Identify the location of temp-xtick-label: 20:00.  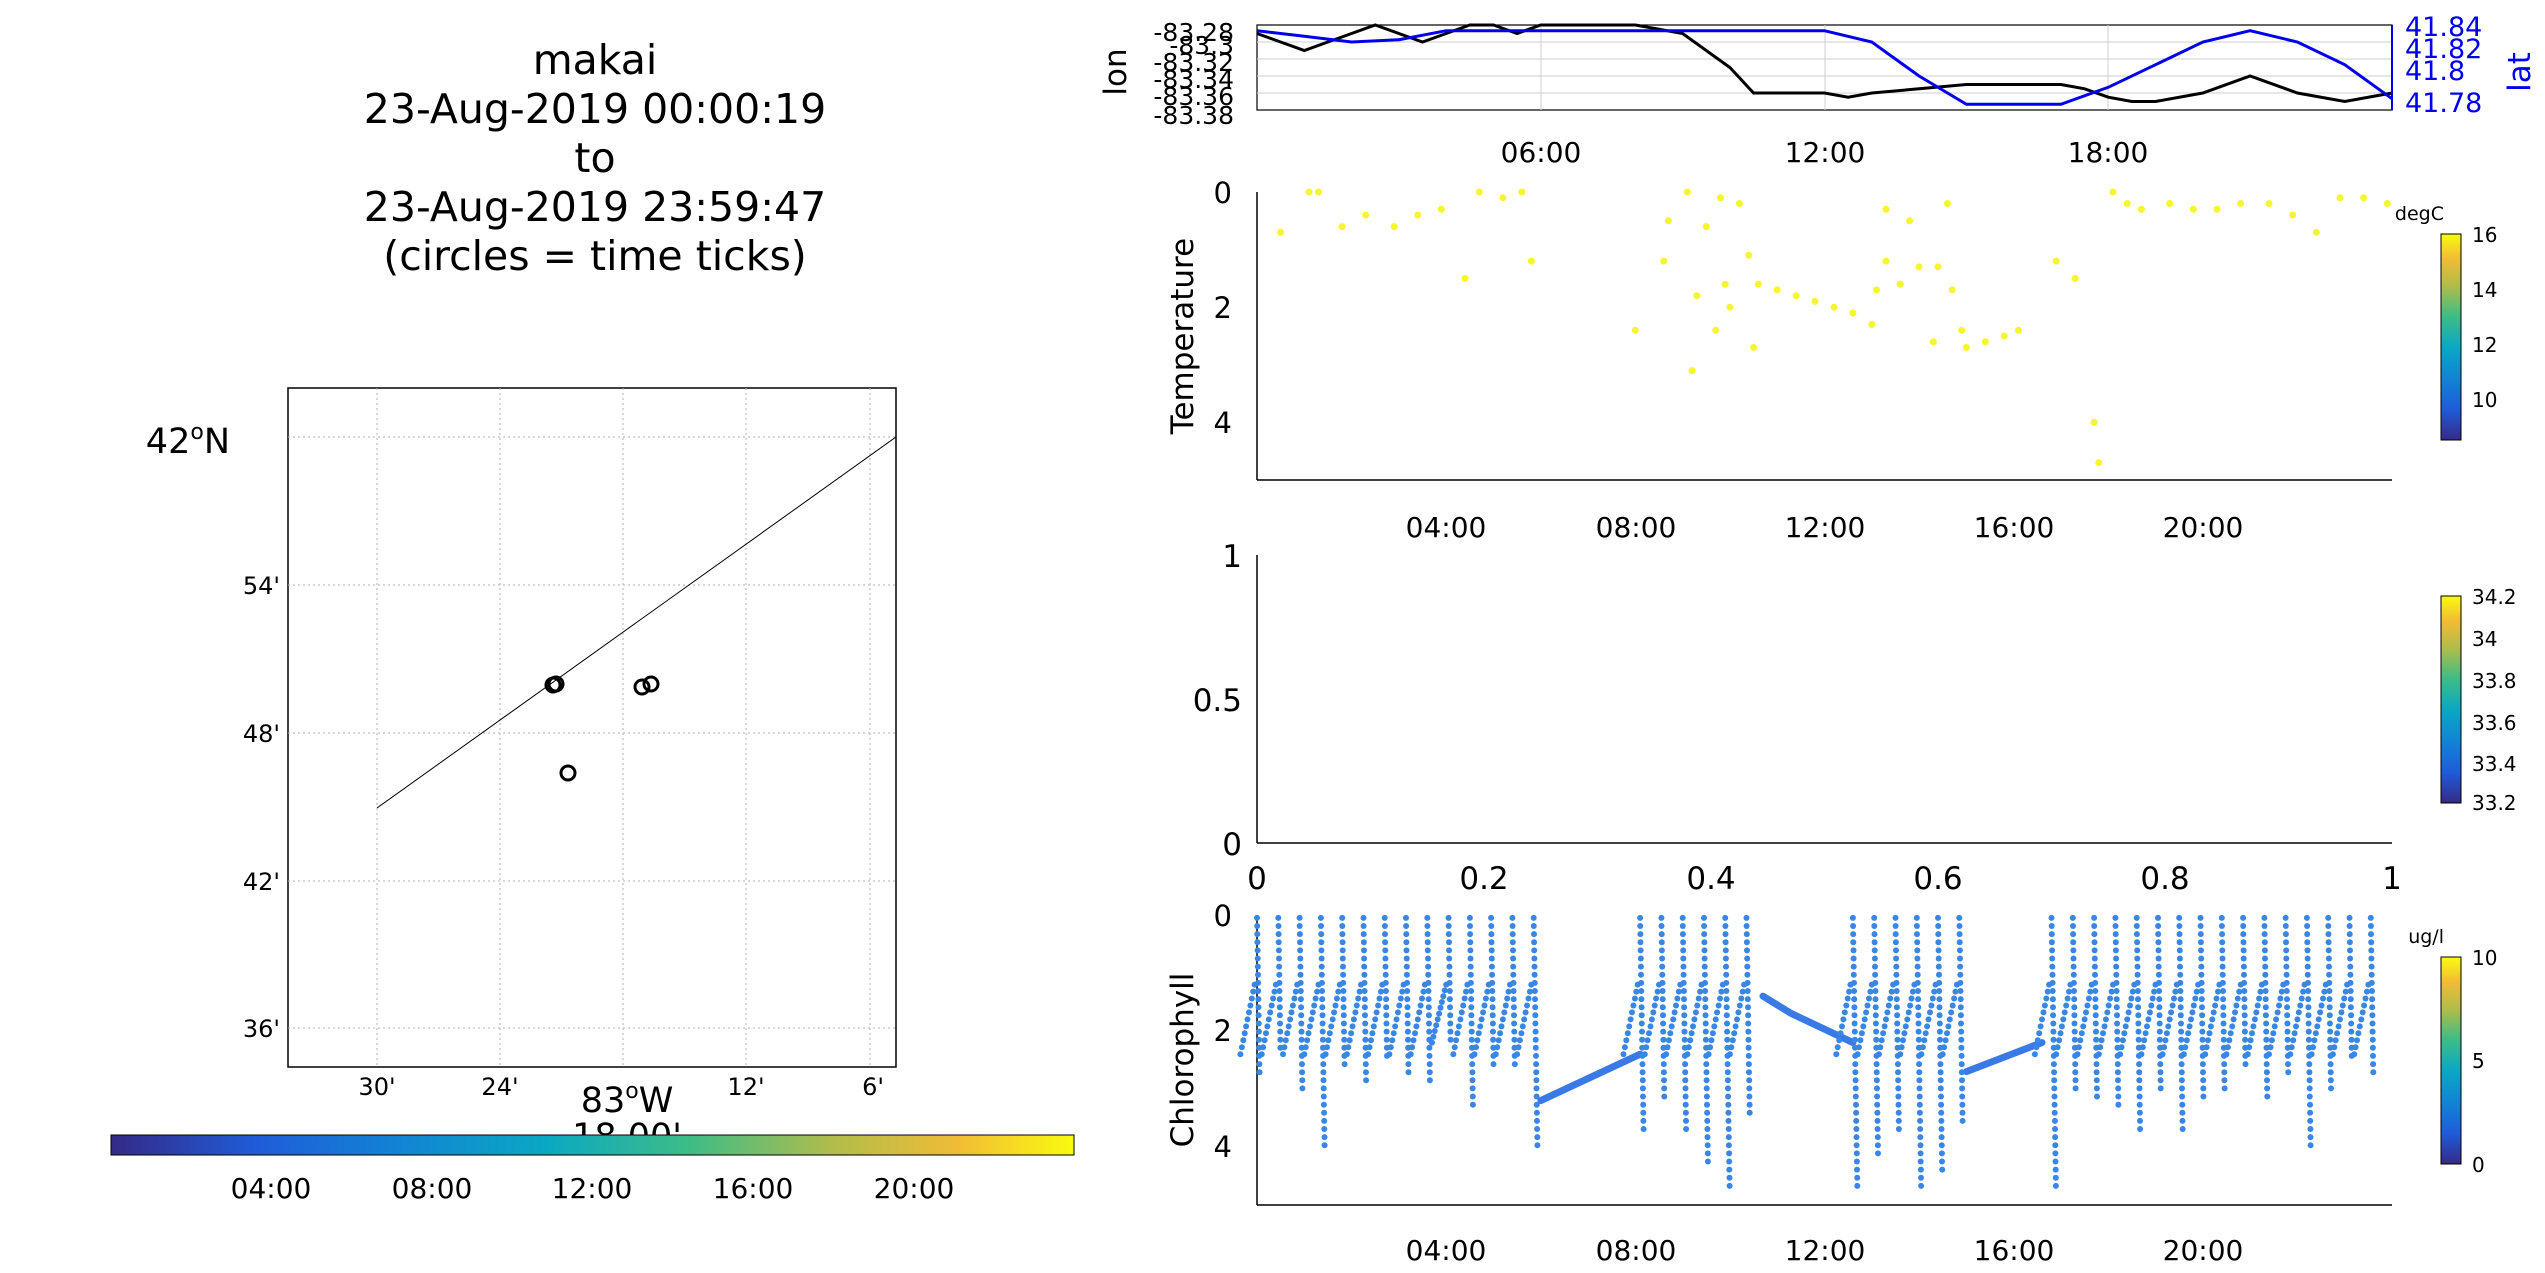
(2203, 527).